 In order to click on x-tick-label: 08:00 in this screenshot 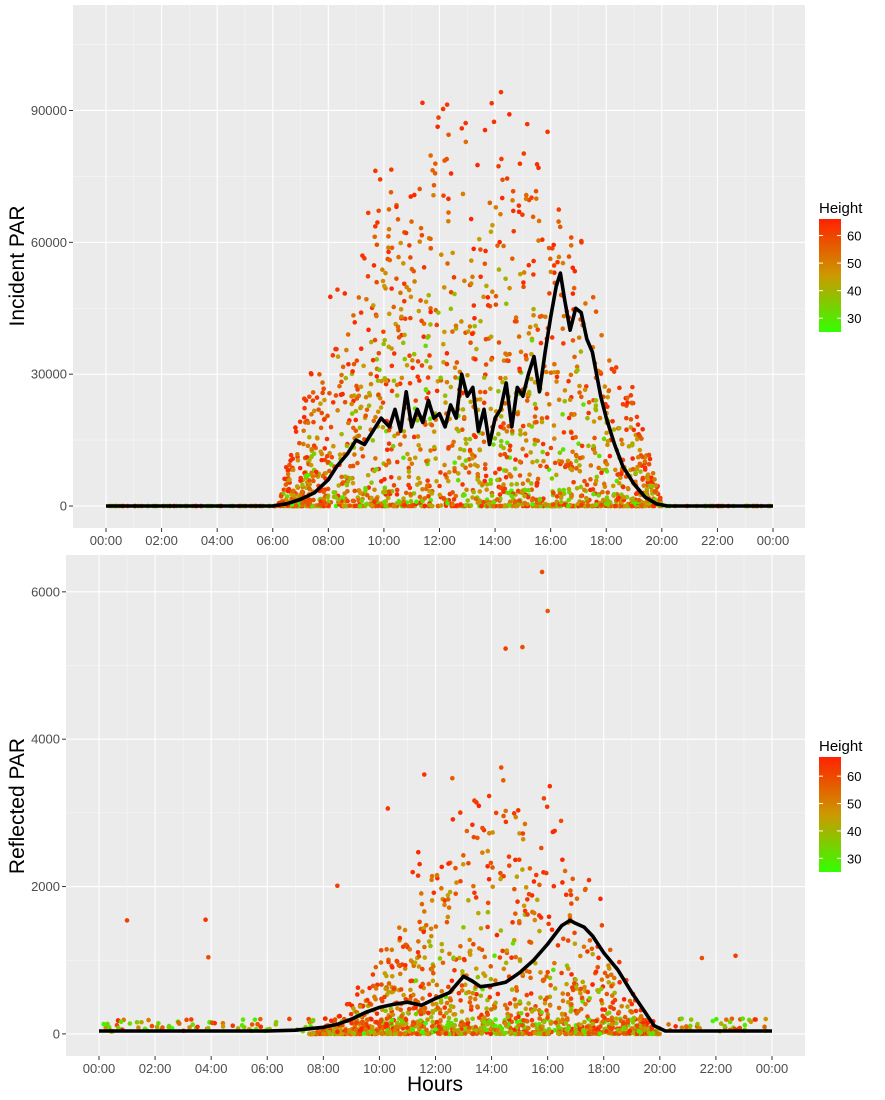, I will do `click(323, 1068)`.